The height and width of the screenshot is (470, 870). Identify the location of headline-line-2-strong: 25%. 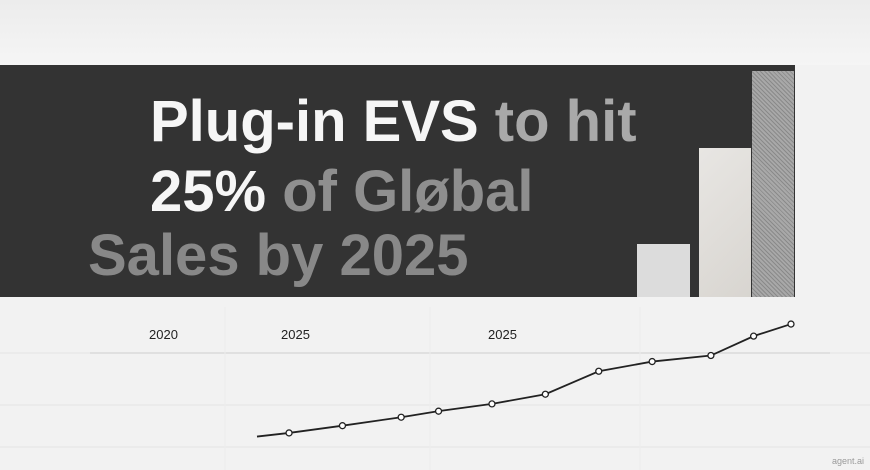
(208, 191).